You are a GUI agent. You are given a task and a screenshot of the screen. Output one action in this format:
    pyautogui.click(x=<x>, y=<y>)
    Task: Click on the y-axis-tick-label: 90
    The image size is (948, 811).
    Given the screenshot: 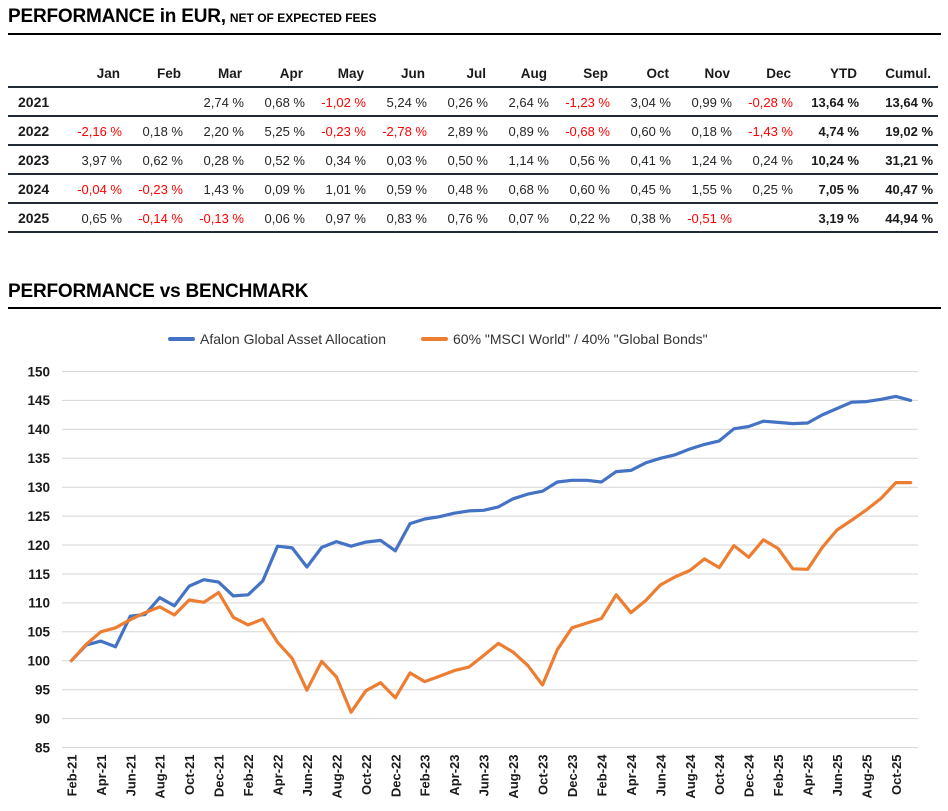 What is the action you would take?
    pyautogui.click(x=42, y=718)
    